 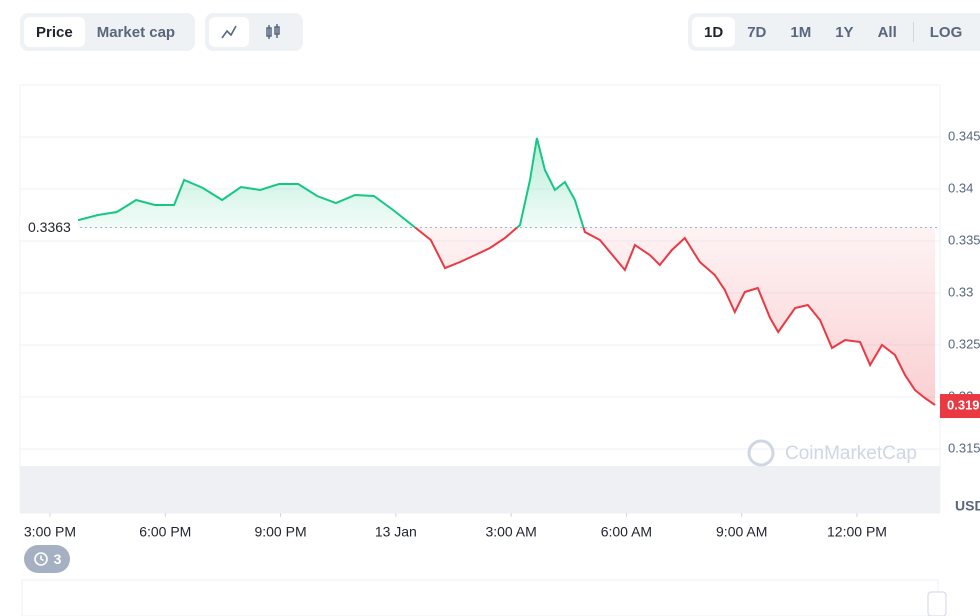 I want to click on history-badge: 3, so click(x=47, y=559).